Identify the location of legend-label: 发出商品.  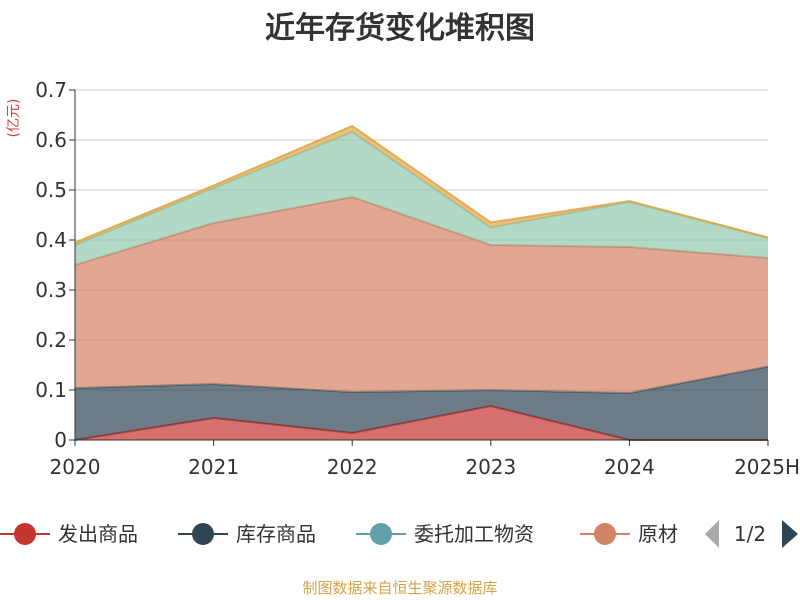
(98, 534).